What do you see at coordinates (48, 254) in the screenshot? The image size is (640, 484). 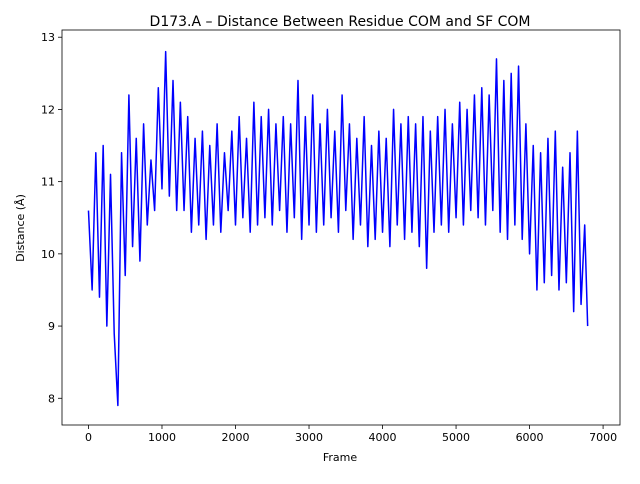 I see `y-tick-label: 10` at bounding box center [48, 254].